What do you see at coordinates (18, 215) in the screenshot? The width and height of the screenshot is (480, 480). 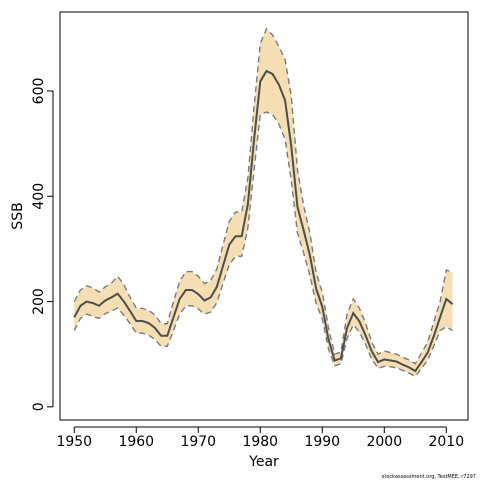 I see `y-axis-title: SSB` at bounding box center [18, 215].